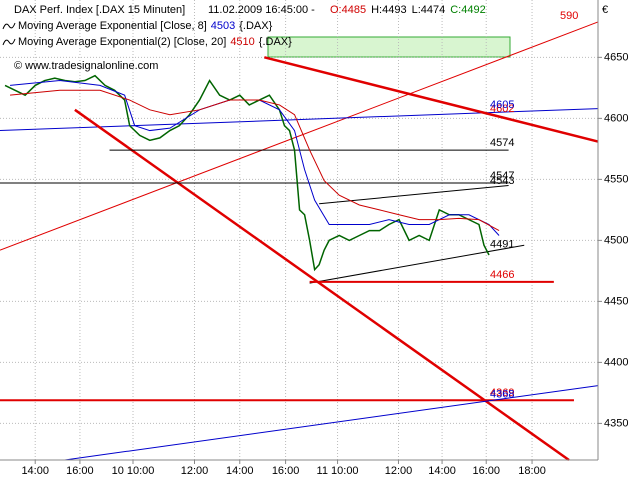  What do you see at coordinates (348, 10) in the screenshot?
I see `ohlc-value: O:4485` at bounding box center [348, 10].